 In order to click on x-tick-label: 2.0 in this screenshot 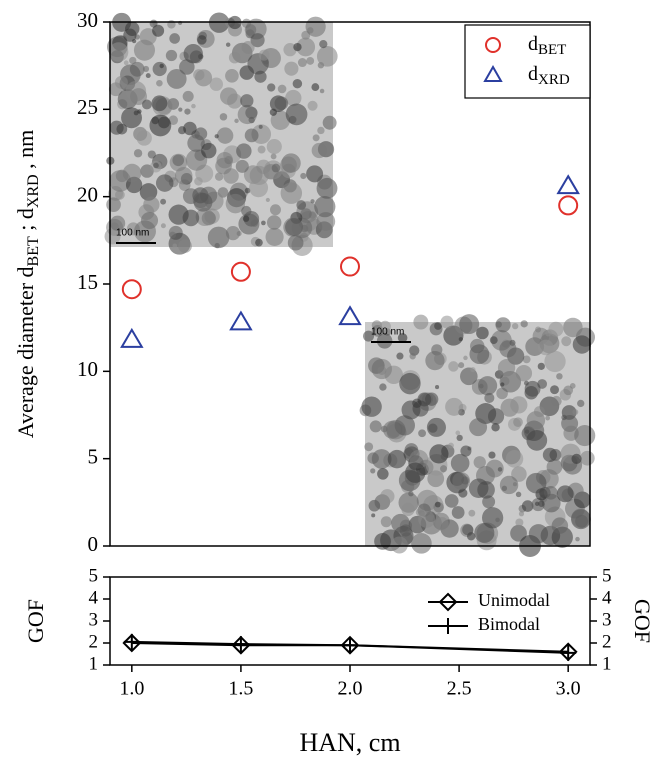, I will do `click(350, 689)`.